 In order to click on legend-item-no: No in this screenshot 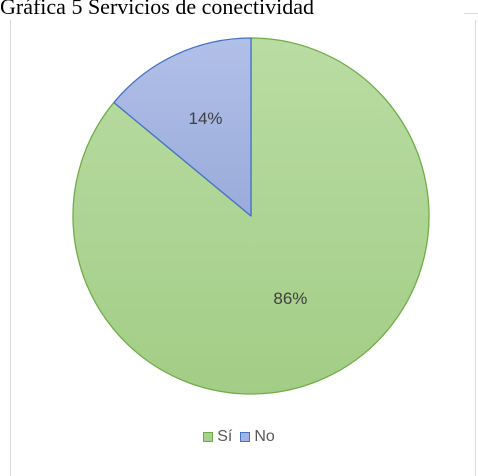, I will do `click(257, 437)`.